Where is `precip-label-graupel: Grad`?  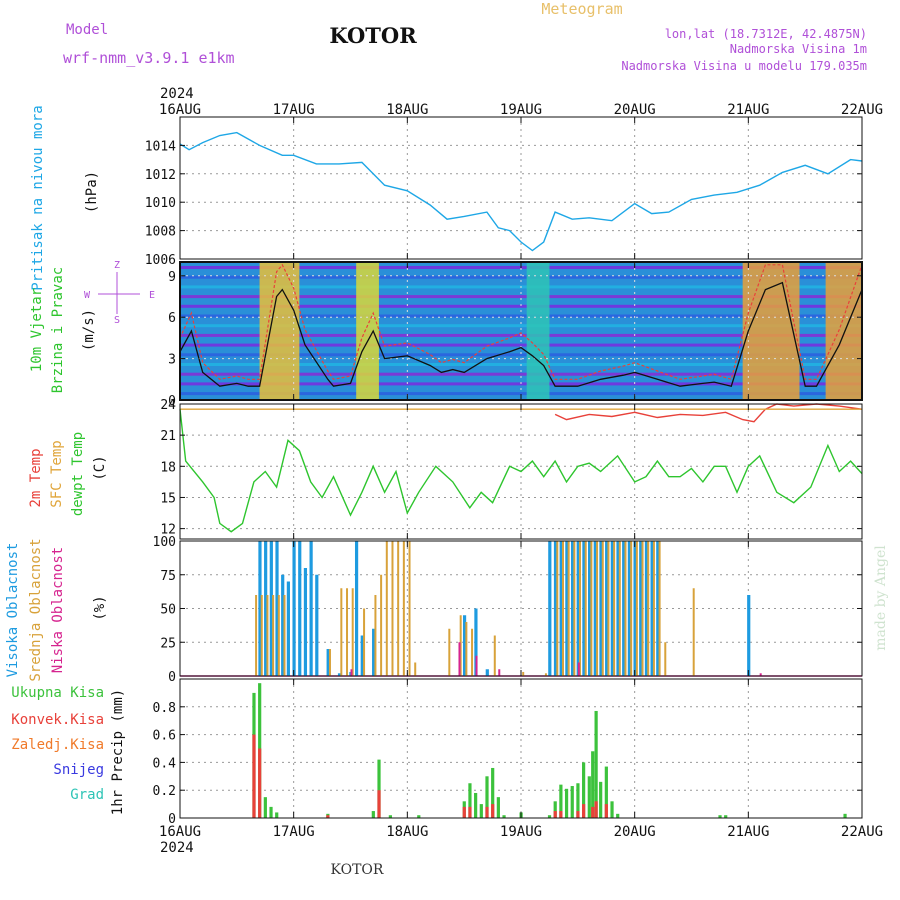 precip-label-graupel: Grad is located at coordinates (87, 795).